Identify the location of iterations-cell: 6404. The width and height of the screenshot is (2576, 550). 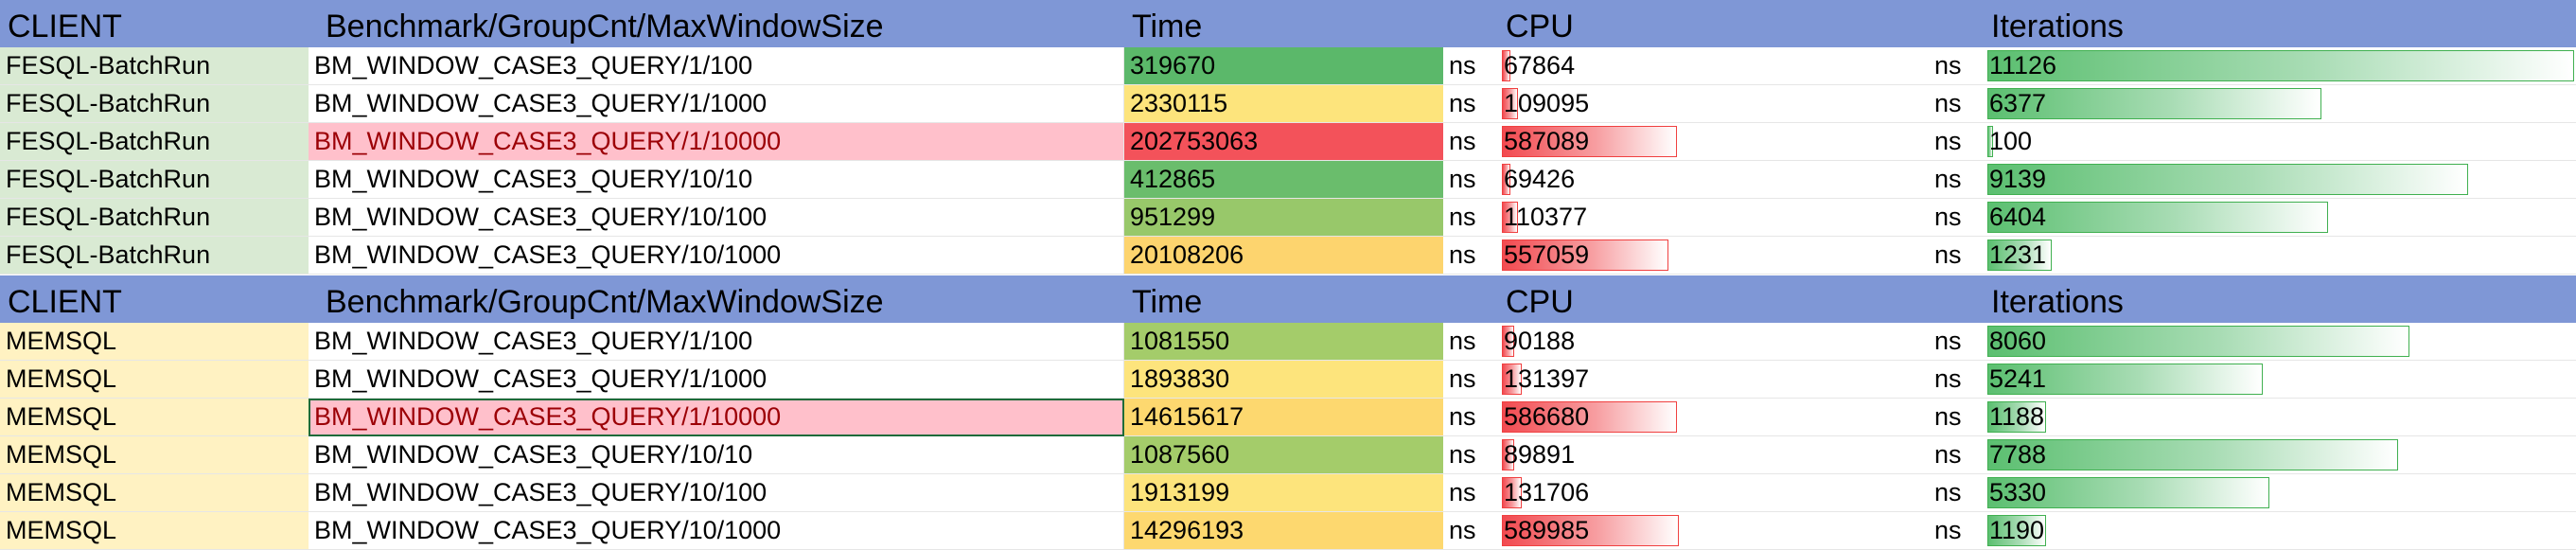
(2280, 218).